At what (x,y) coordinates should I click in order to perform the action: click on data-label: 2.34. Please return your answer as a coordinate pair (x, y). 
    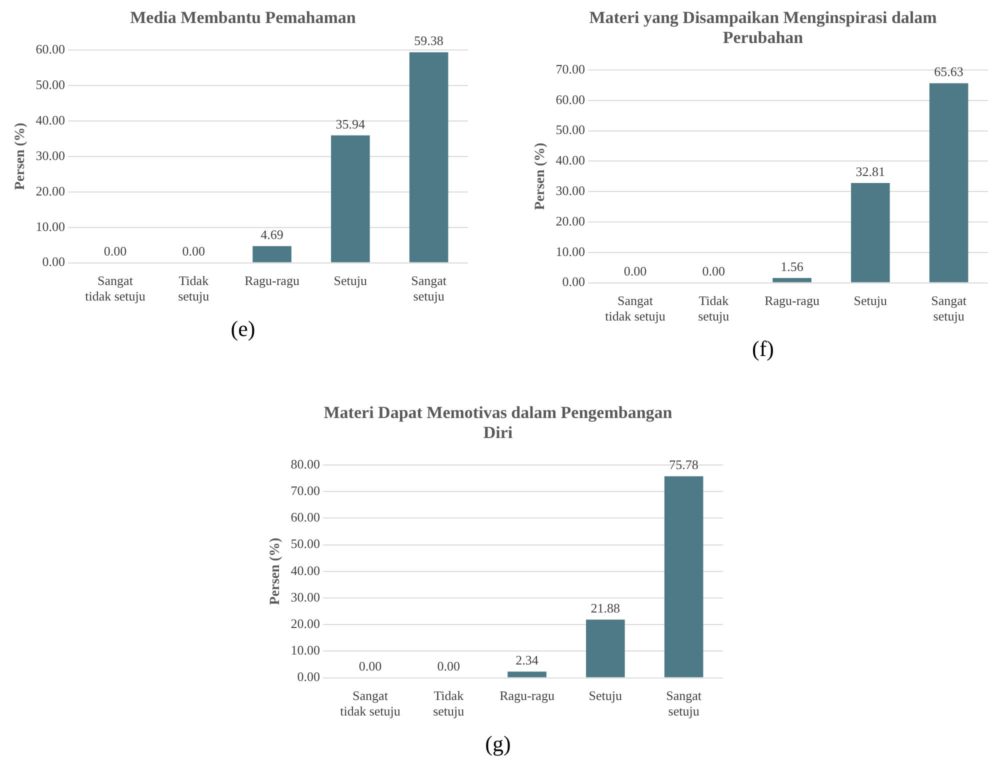
    Looking at the image, I should click on (527, 660).